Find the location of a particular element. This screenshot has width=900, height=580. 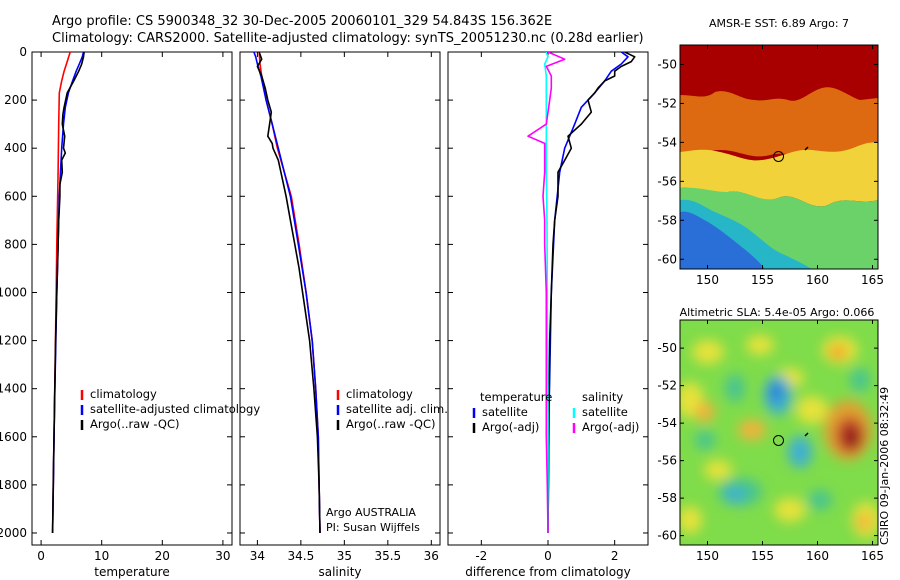

salinity-annotation-line-1: Argo AUSTRALIA is located at coordinates (371, 512).